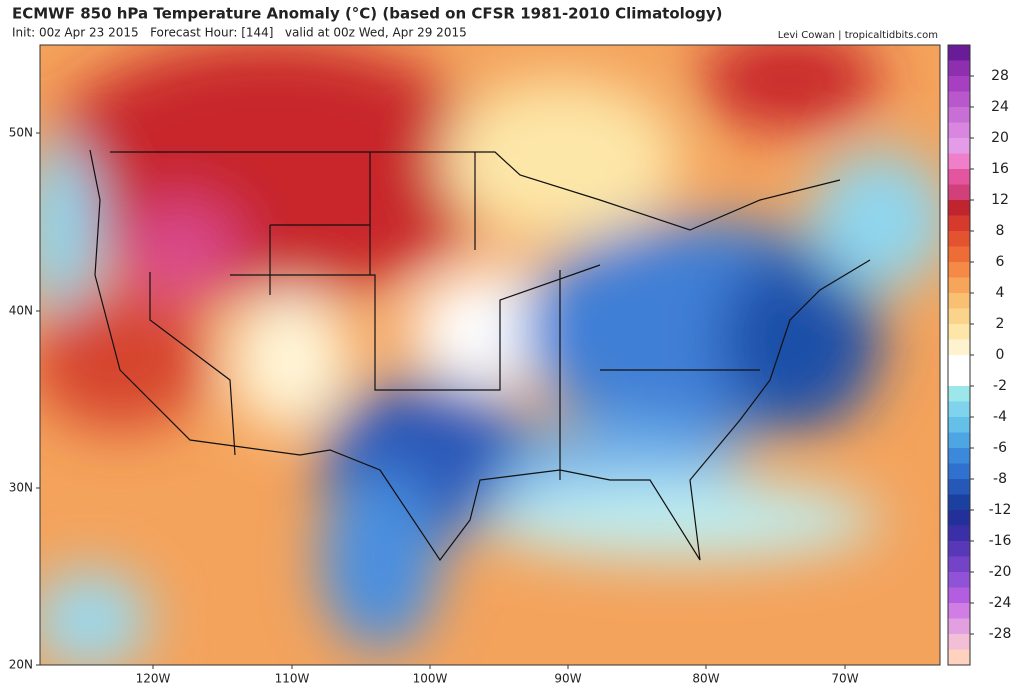 This screenshot has width=1024, height=692. I want to click on colorbar-label: 2, so click(1000, 324).